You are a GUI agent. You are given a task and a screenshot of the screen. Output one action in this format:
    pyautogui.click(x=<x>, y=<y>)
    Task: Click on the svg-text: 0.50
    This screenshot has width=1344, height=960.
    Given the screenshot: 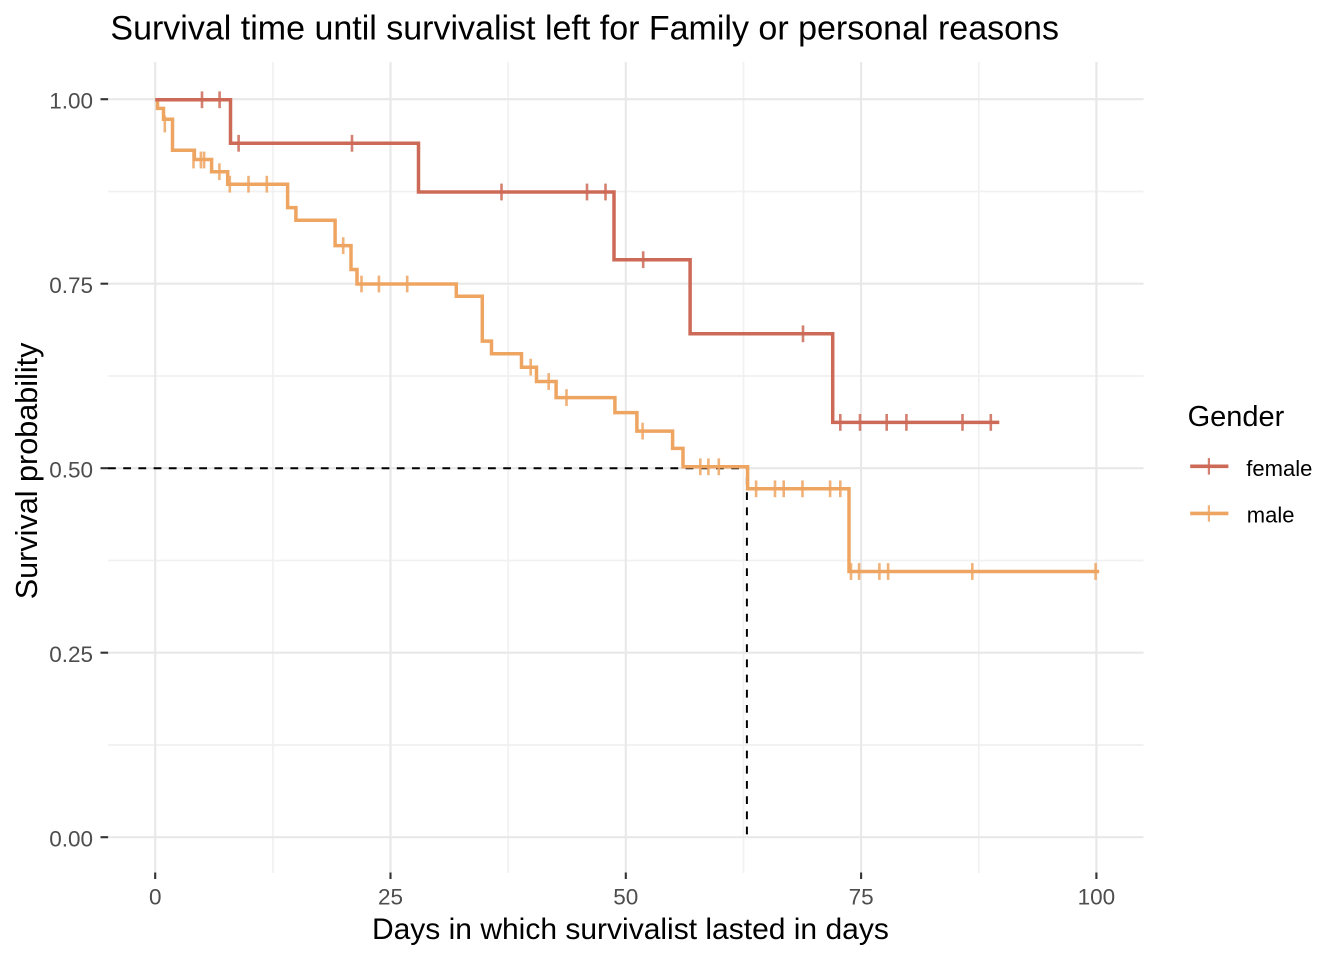 What is the action you would take?
    pyautogui.click(x=71, y=470)
    